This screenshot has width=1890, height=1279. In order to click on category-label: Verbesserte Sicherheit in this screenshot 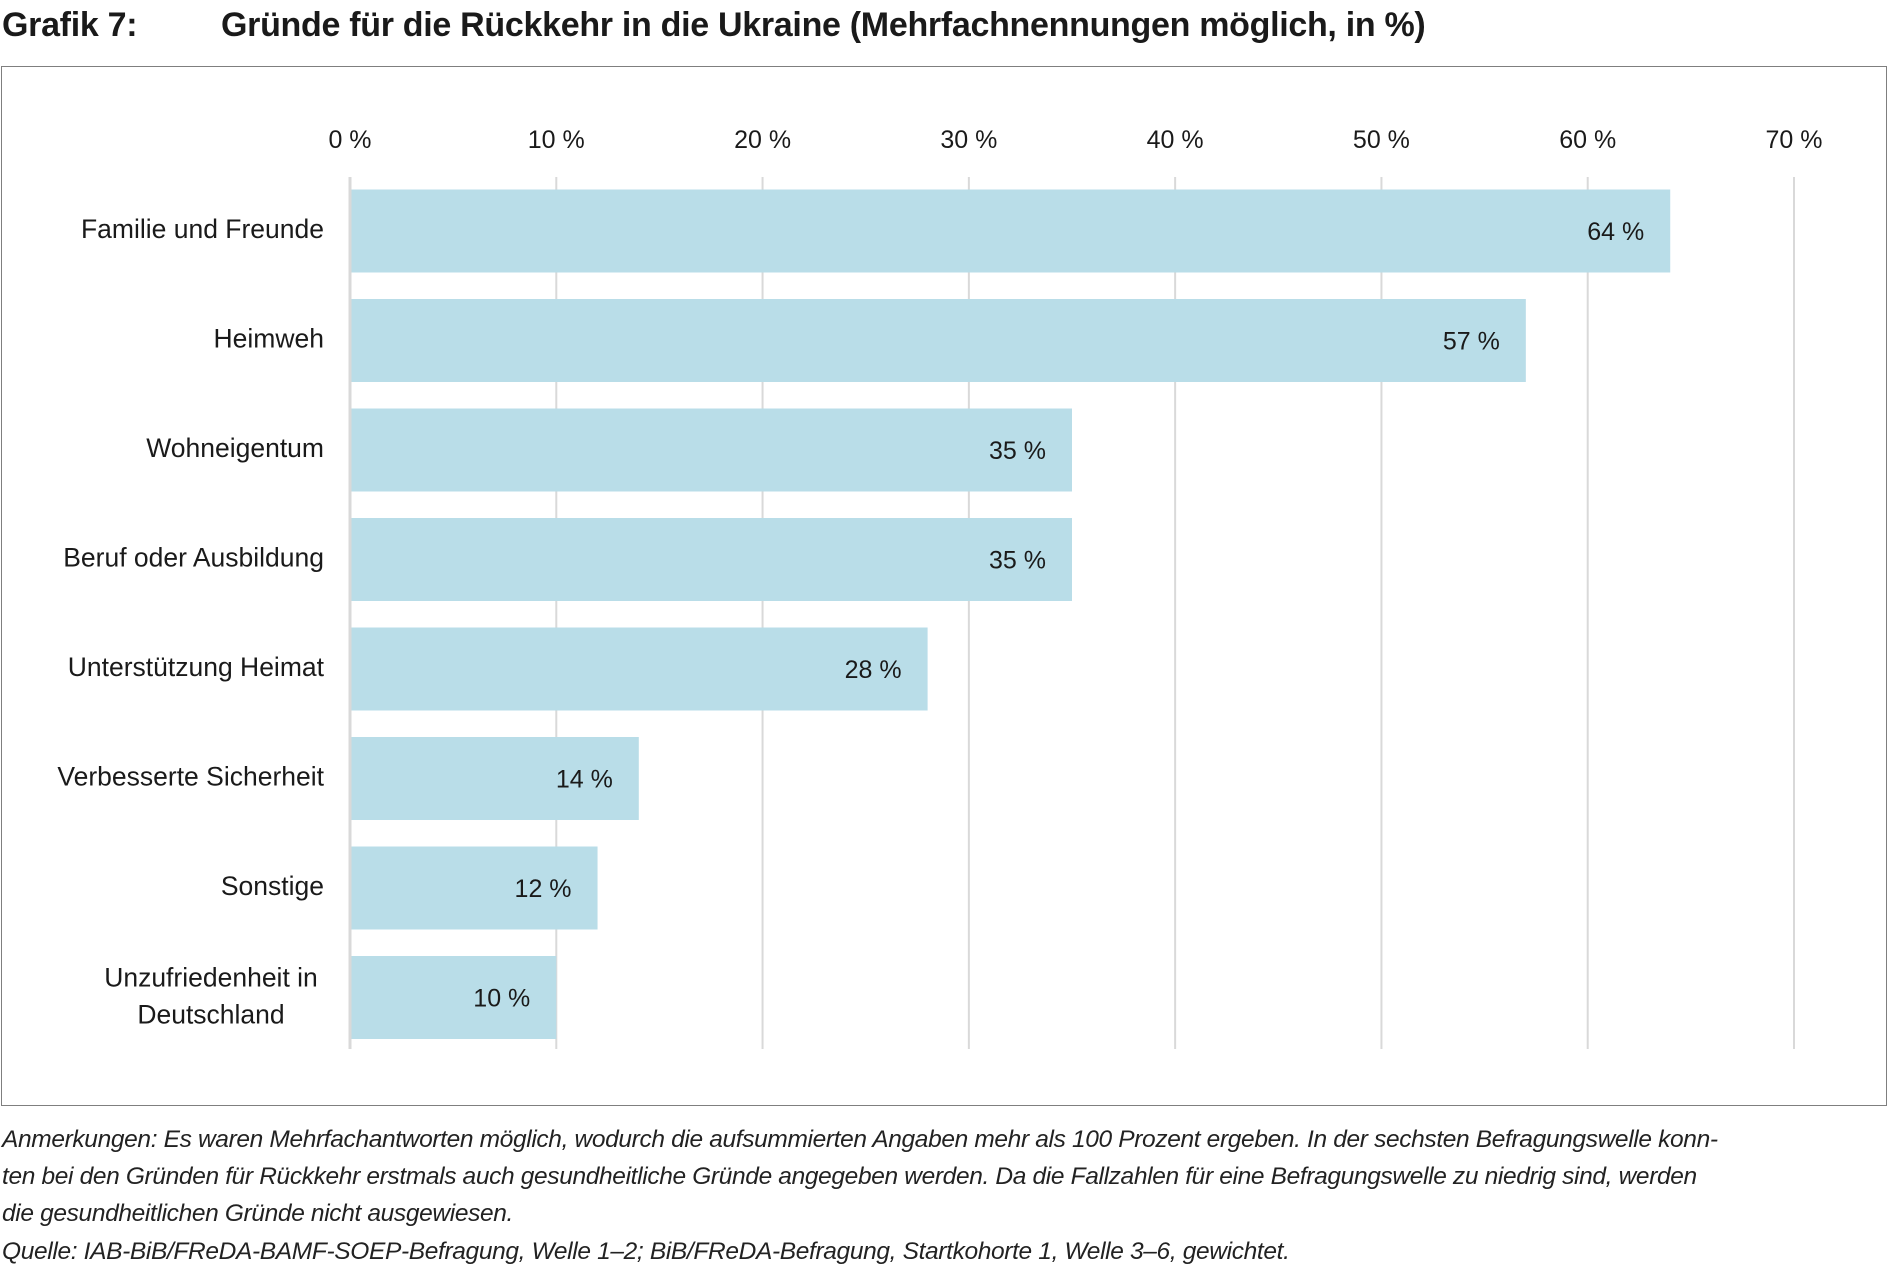, I will do `click(190, 777)`.